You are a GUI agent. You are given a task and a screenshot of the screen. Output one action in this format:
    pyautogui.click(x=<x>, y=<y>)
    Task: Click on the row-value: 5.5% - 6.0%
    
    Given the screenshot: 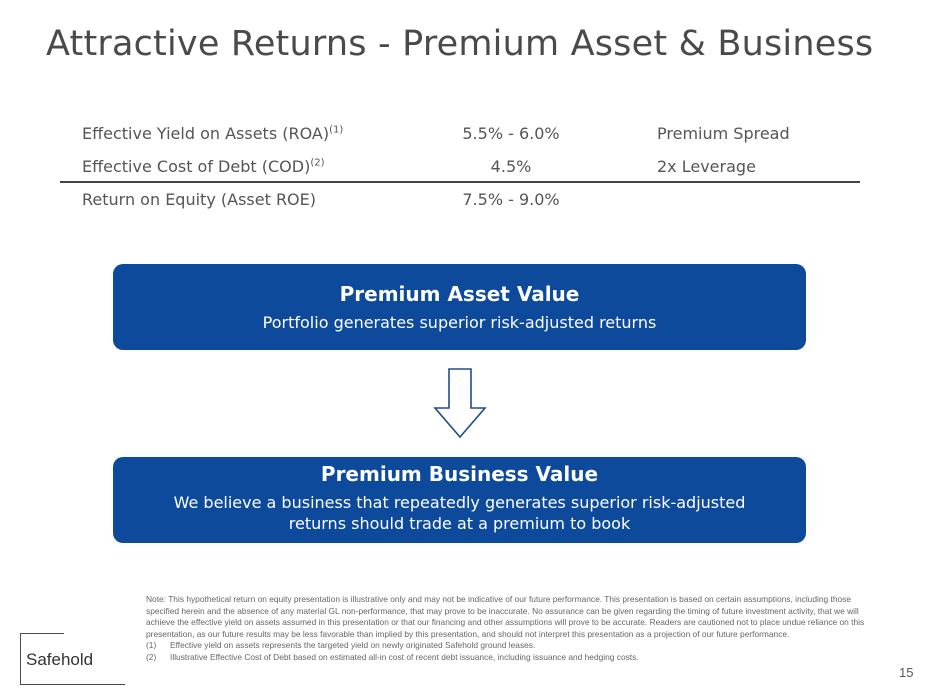 What is the action you would take?
    pyautogui.click(x=511, y=133)
    